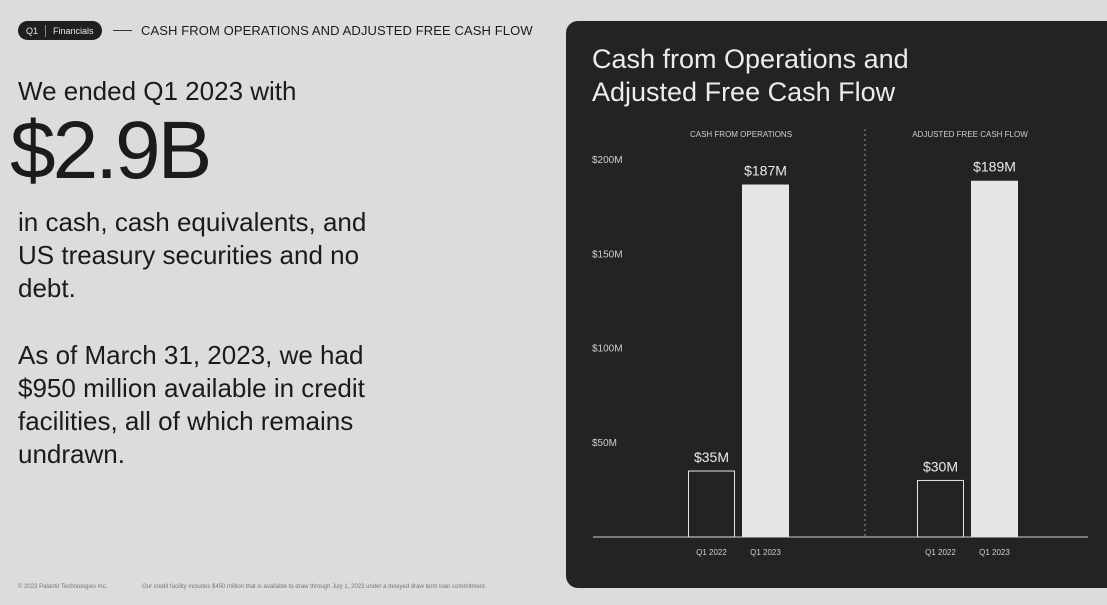 Image resolution: width=1107 pixels, height=605 pixels. What do you see at coordinates (32, 30) in the screenshot?
I see `badge-quarter: Q1` at bounding box center [32, 30].